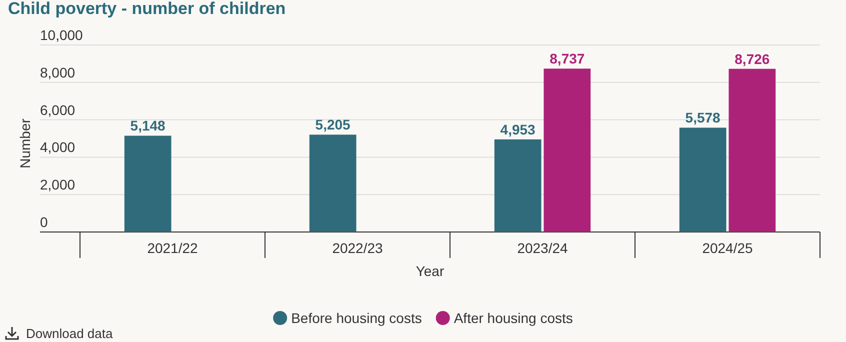 This screenshot has height=342, width=846. I want to click on text: Download data, so click(70, 333).